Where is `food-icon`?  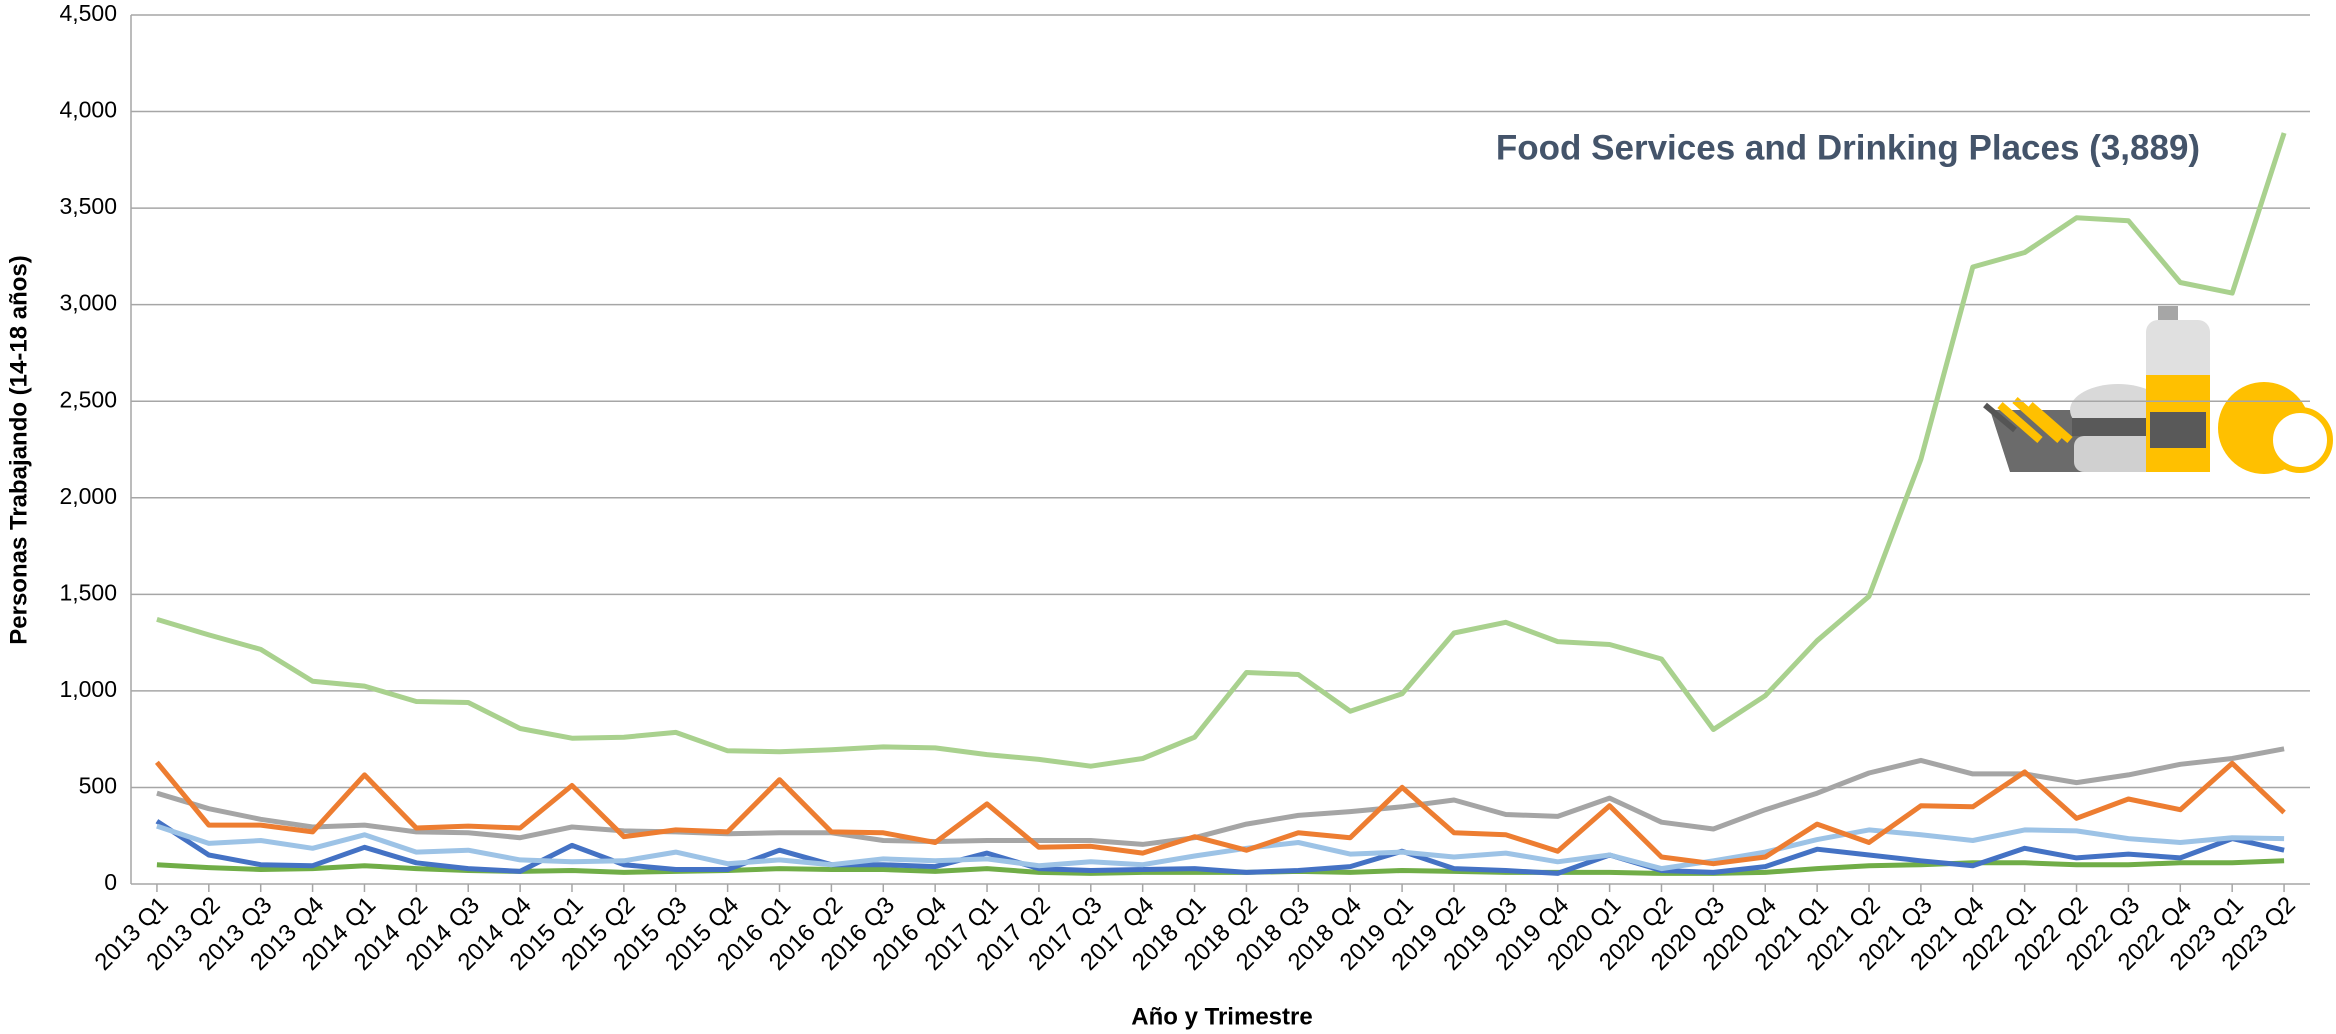 food-icon is located at coordinates (2158, 390).